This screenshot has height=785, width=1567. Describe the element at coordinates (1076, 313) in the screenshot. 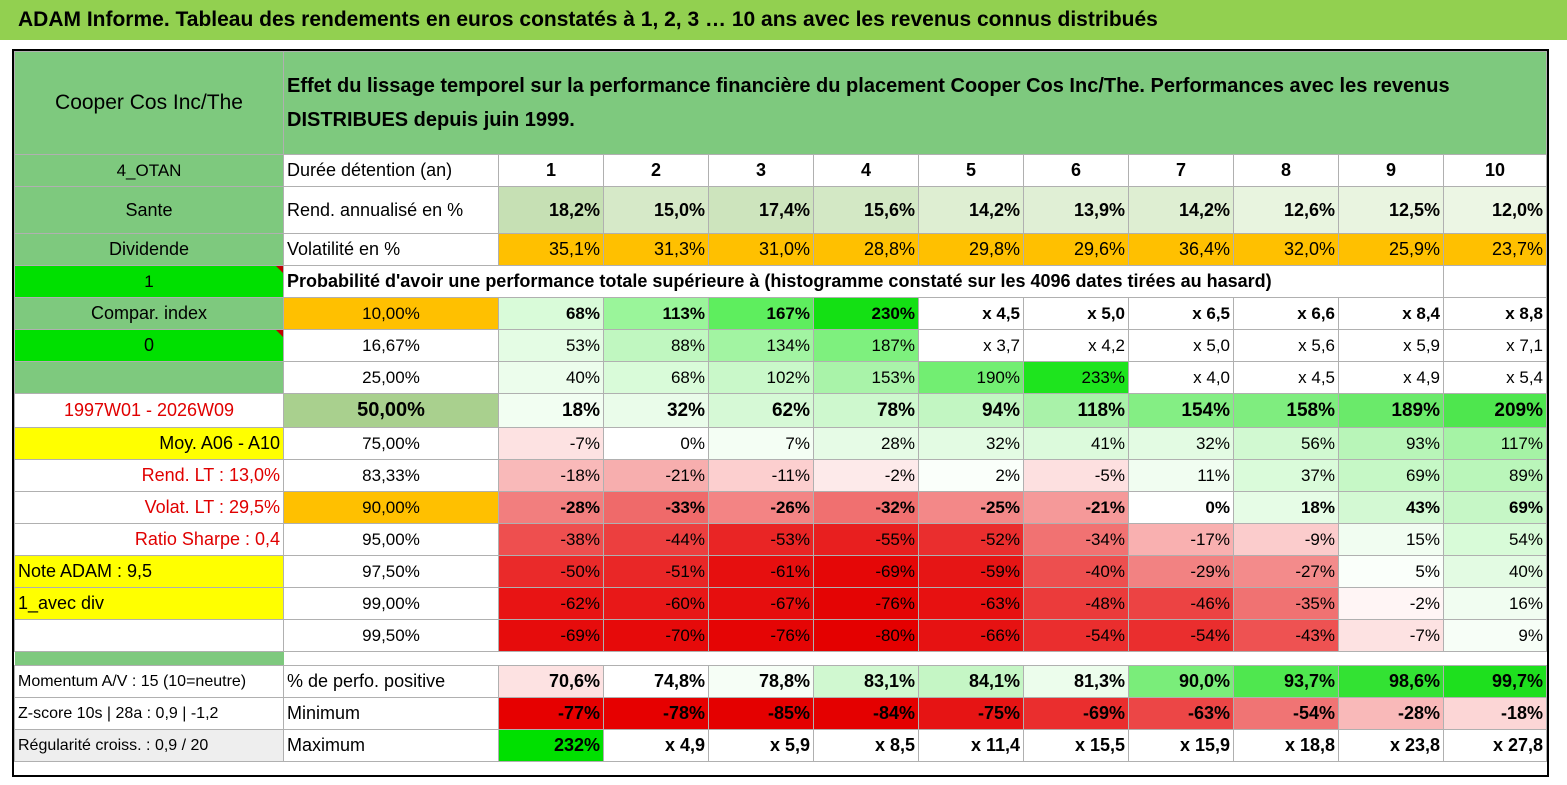

I see `perf-cell: x 5,0` at that location.